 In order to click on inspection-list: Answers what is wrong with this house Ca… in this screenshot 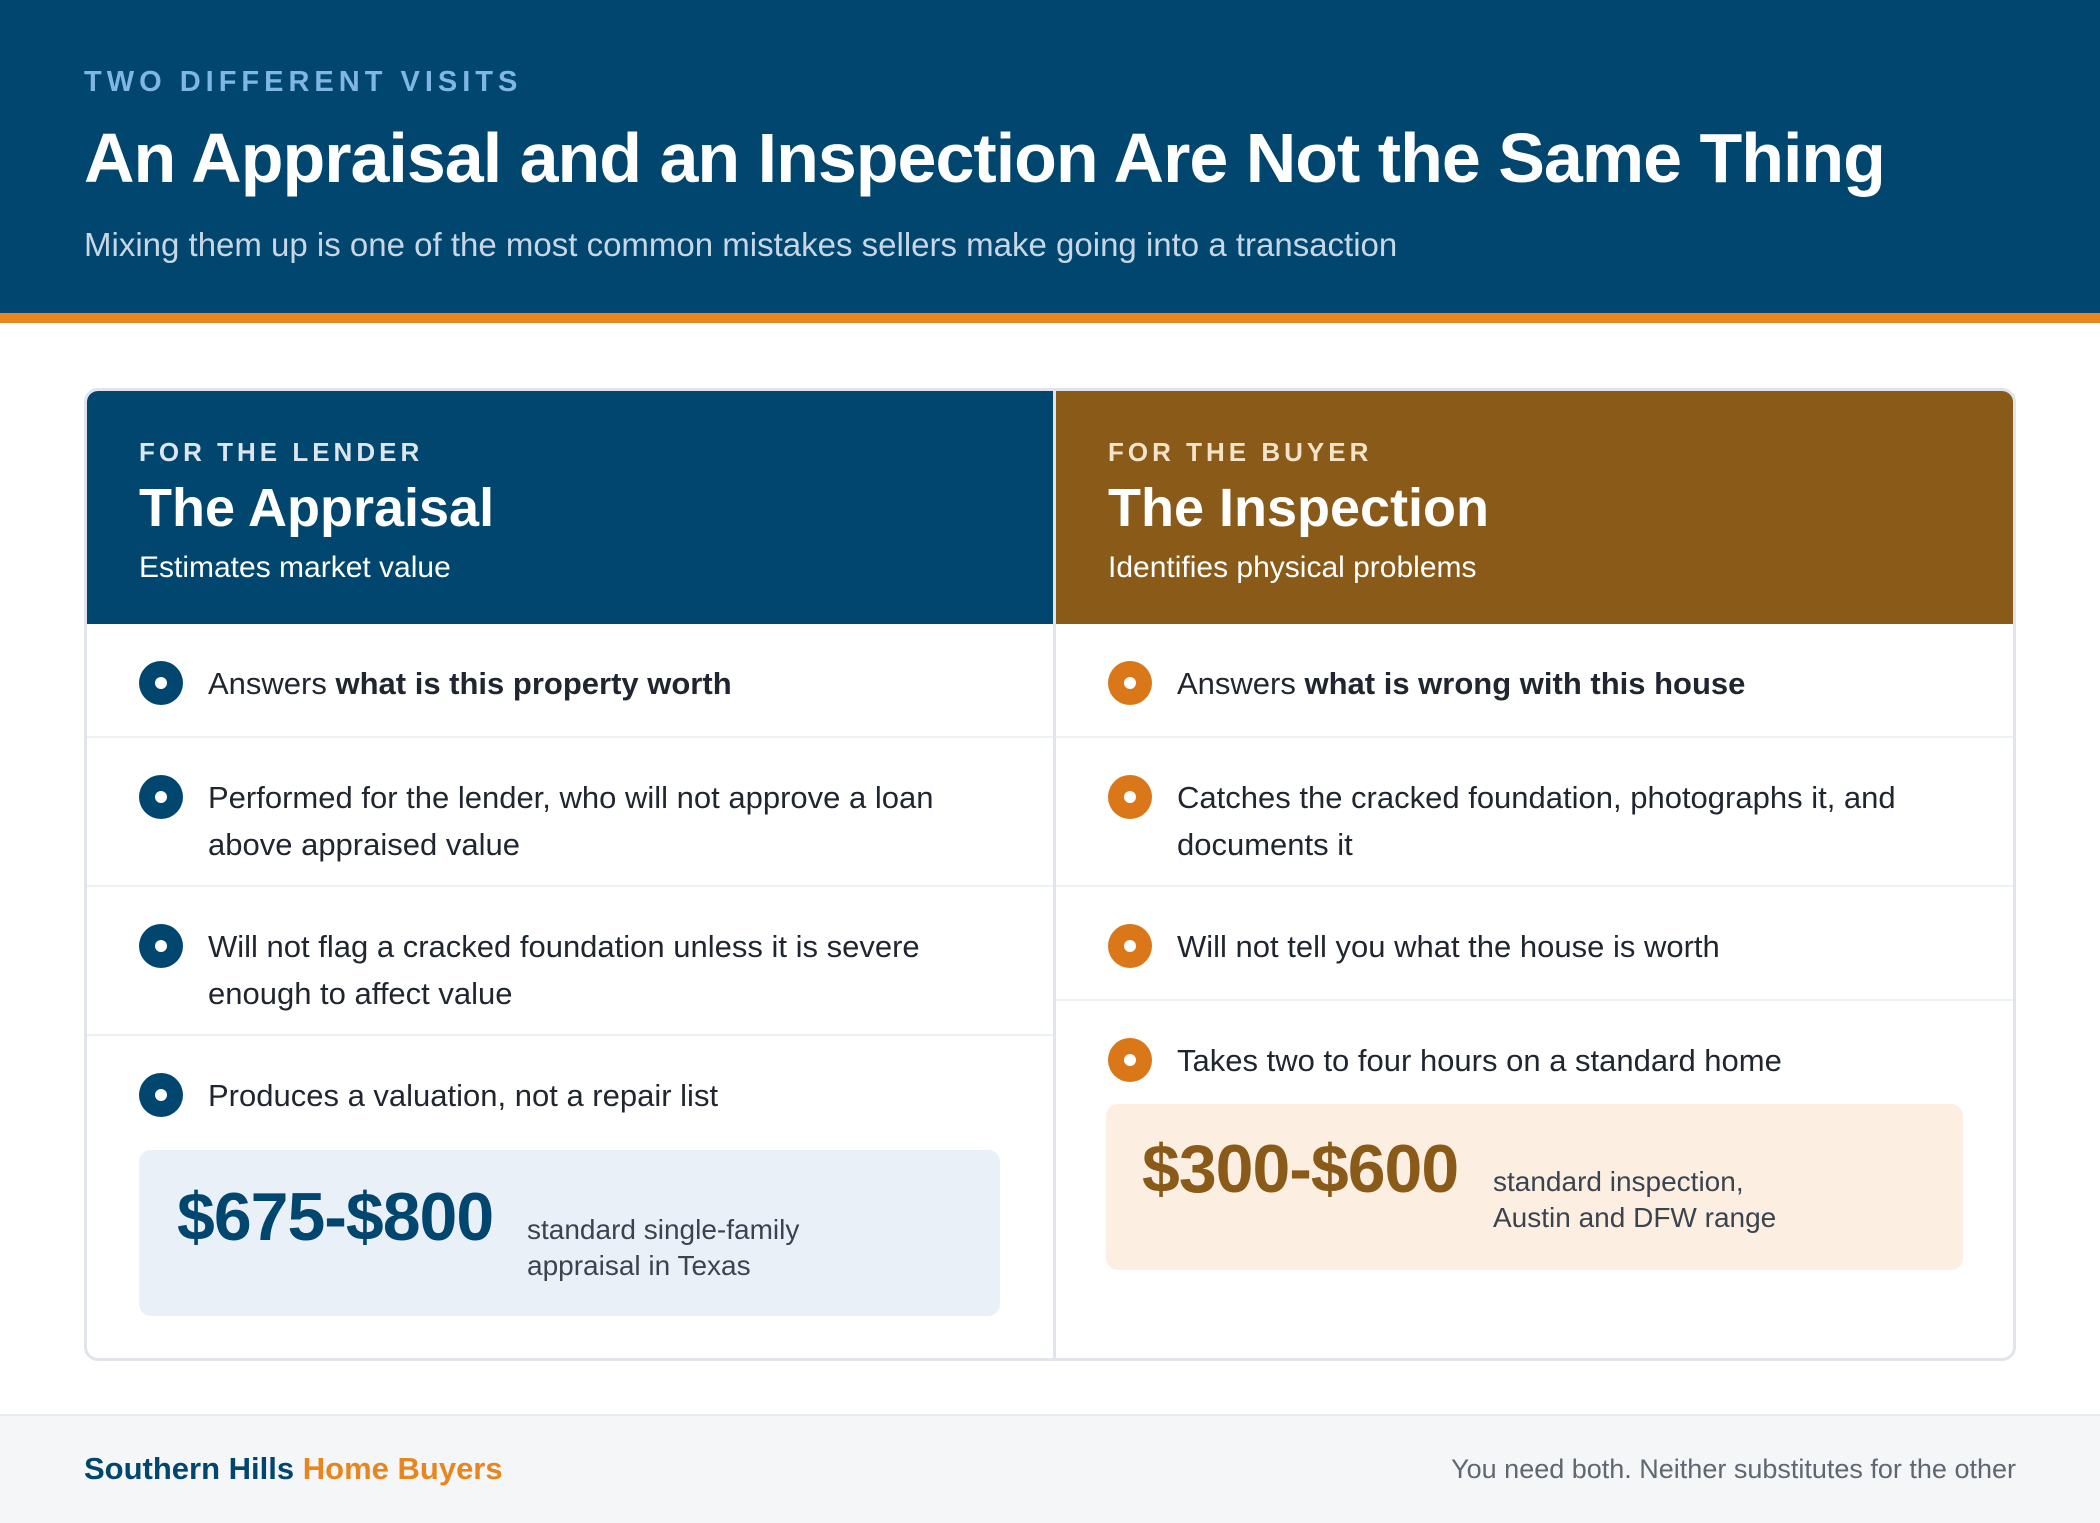, I will do `click(1534, 869)`.